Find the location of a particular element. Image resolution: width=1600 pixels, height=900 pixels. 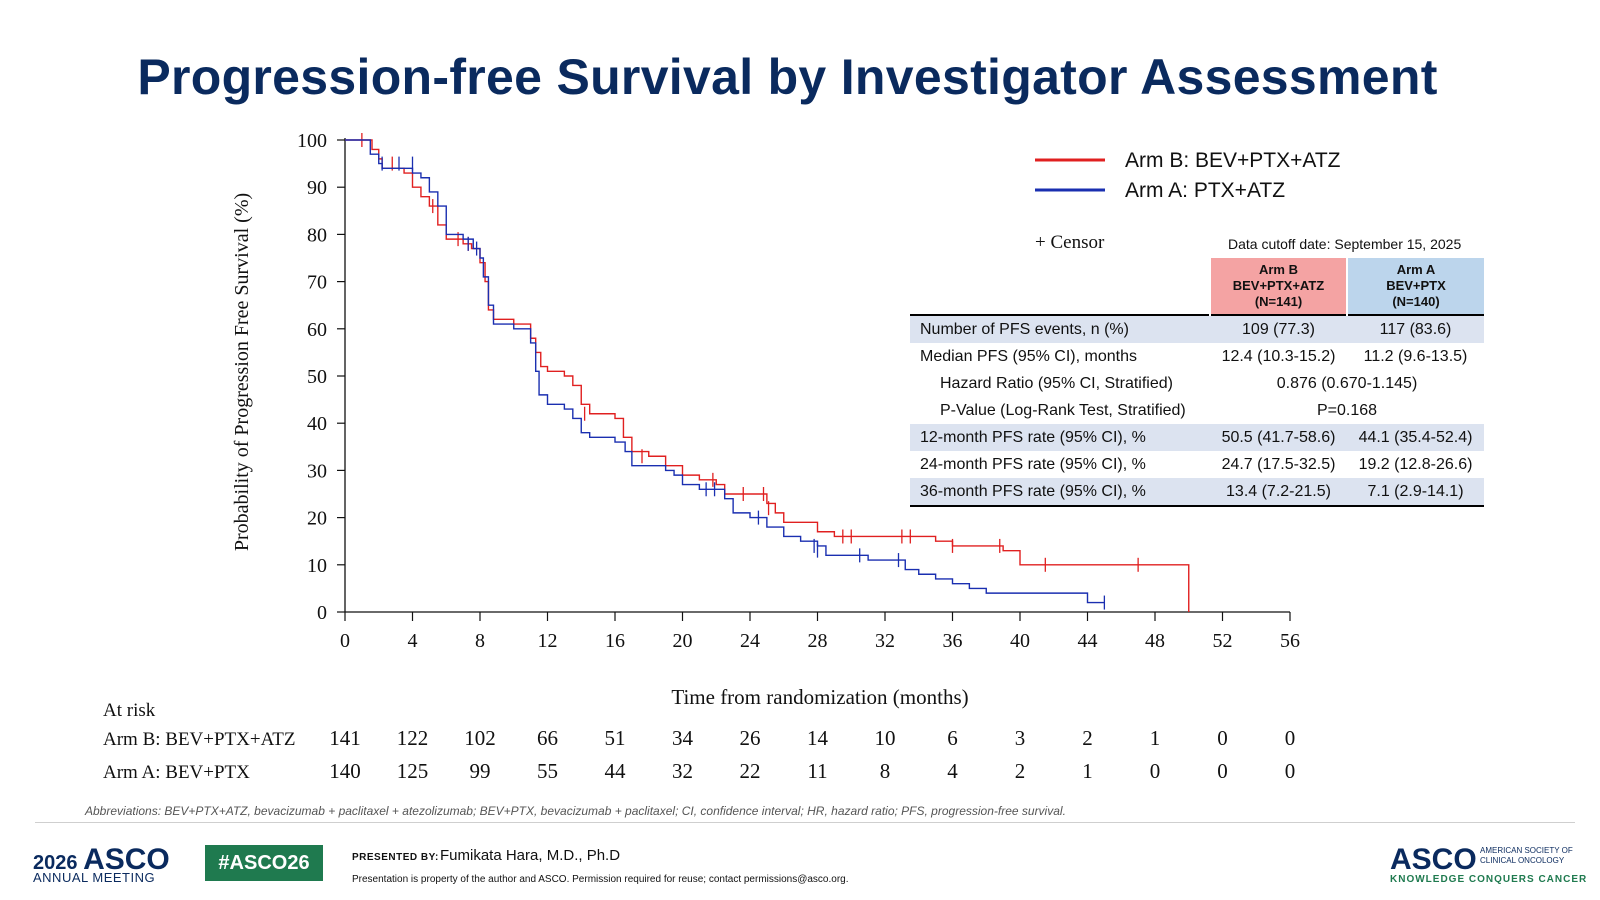

x-tick-label: 36 is located at coordinates (953, 641).